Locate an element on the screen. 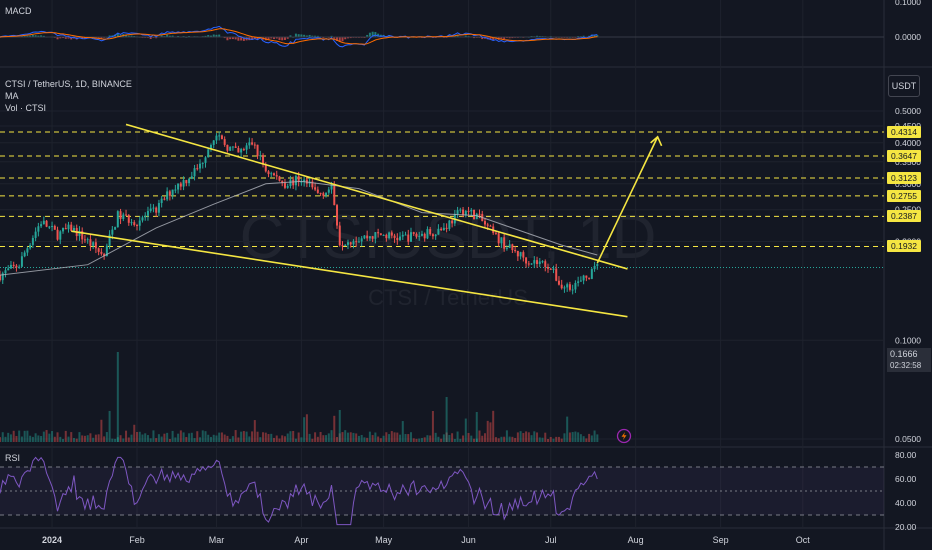 This screenshot has width=932, height=550. level-price-tag: 0.3123 is located at coordinates (904, 178).